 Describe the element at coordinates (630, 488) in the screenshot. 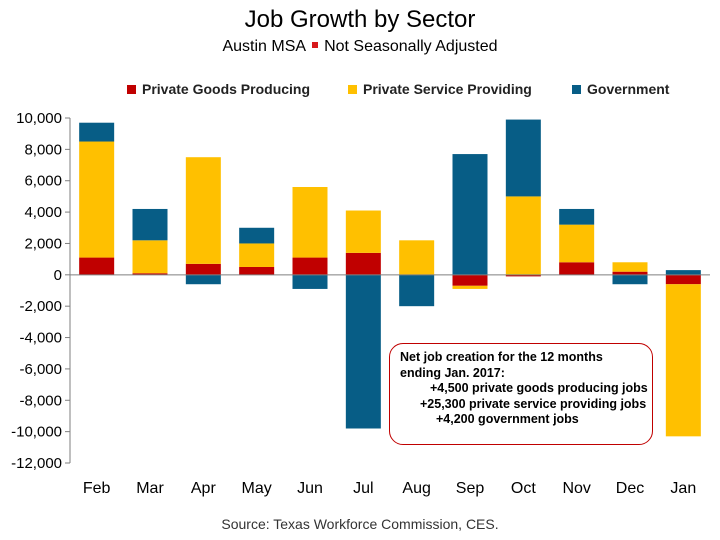

I see `x-tick-label: Dec` at that location.